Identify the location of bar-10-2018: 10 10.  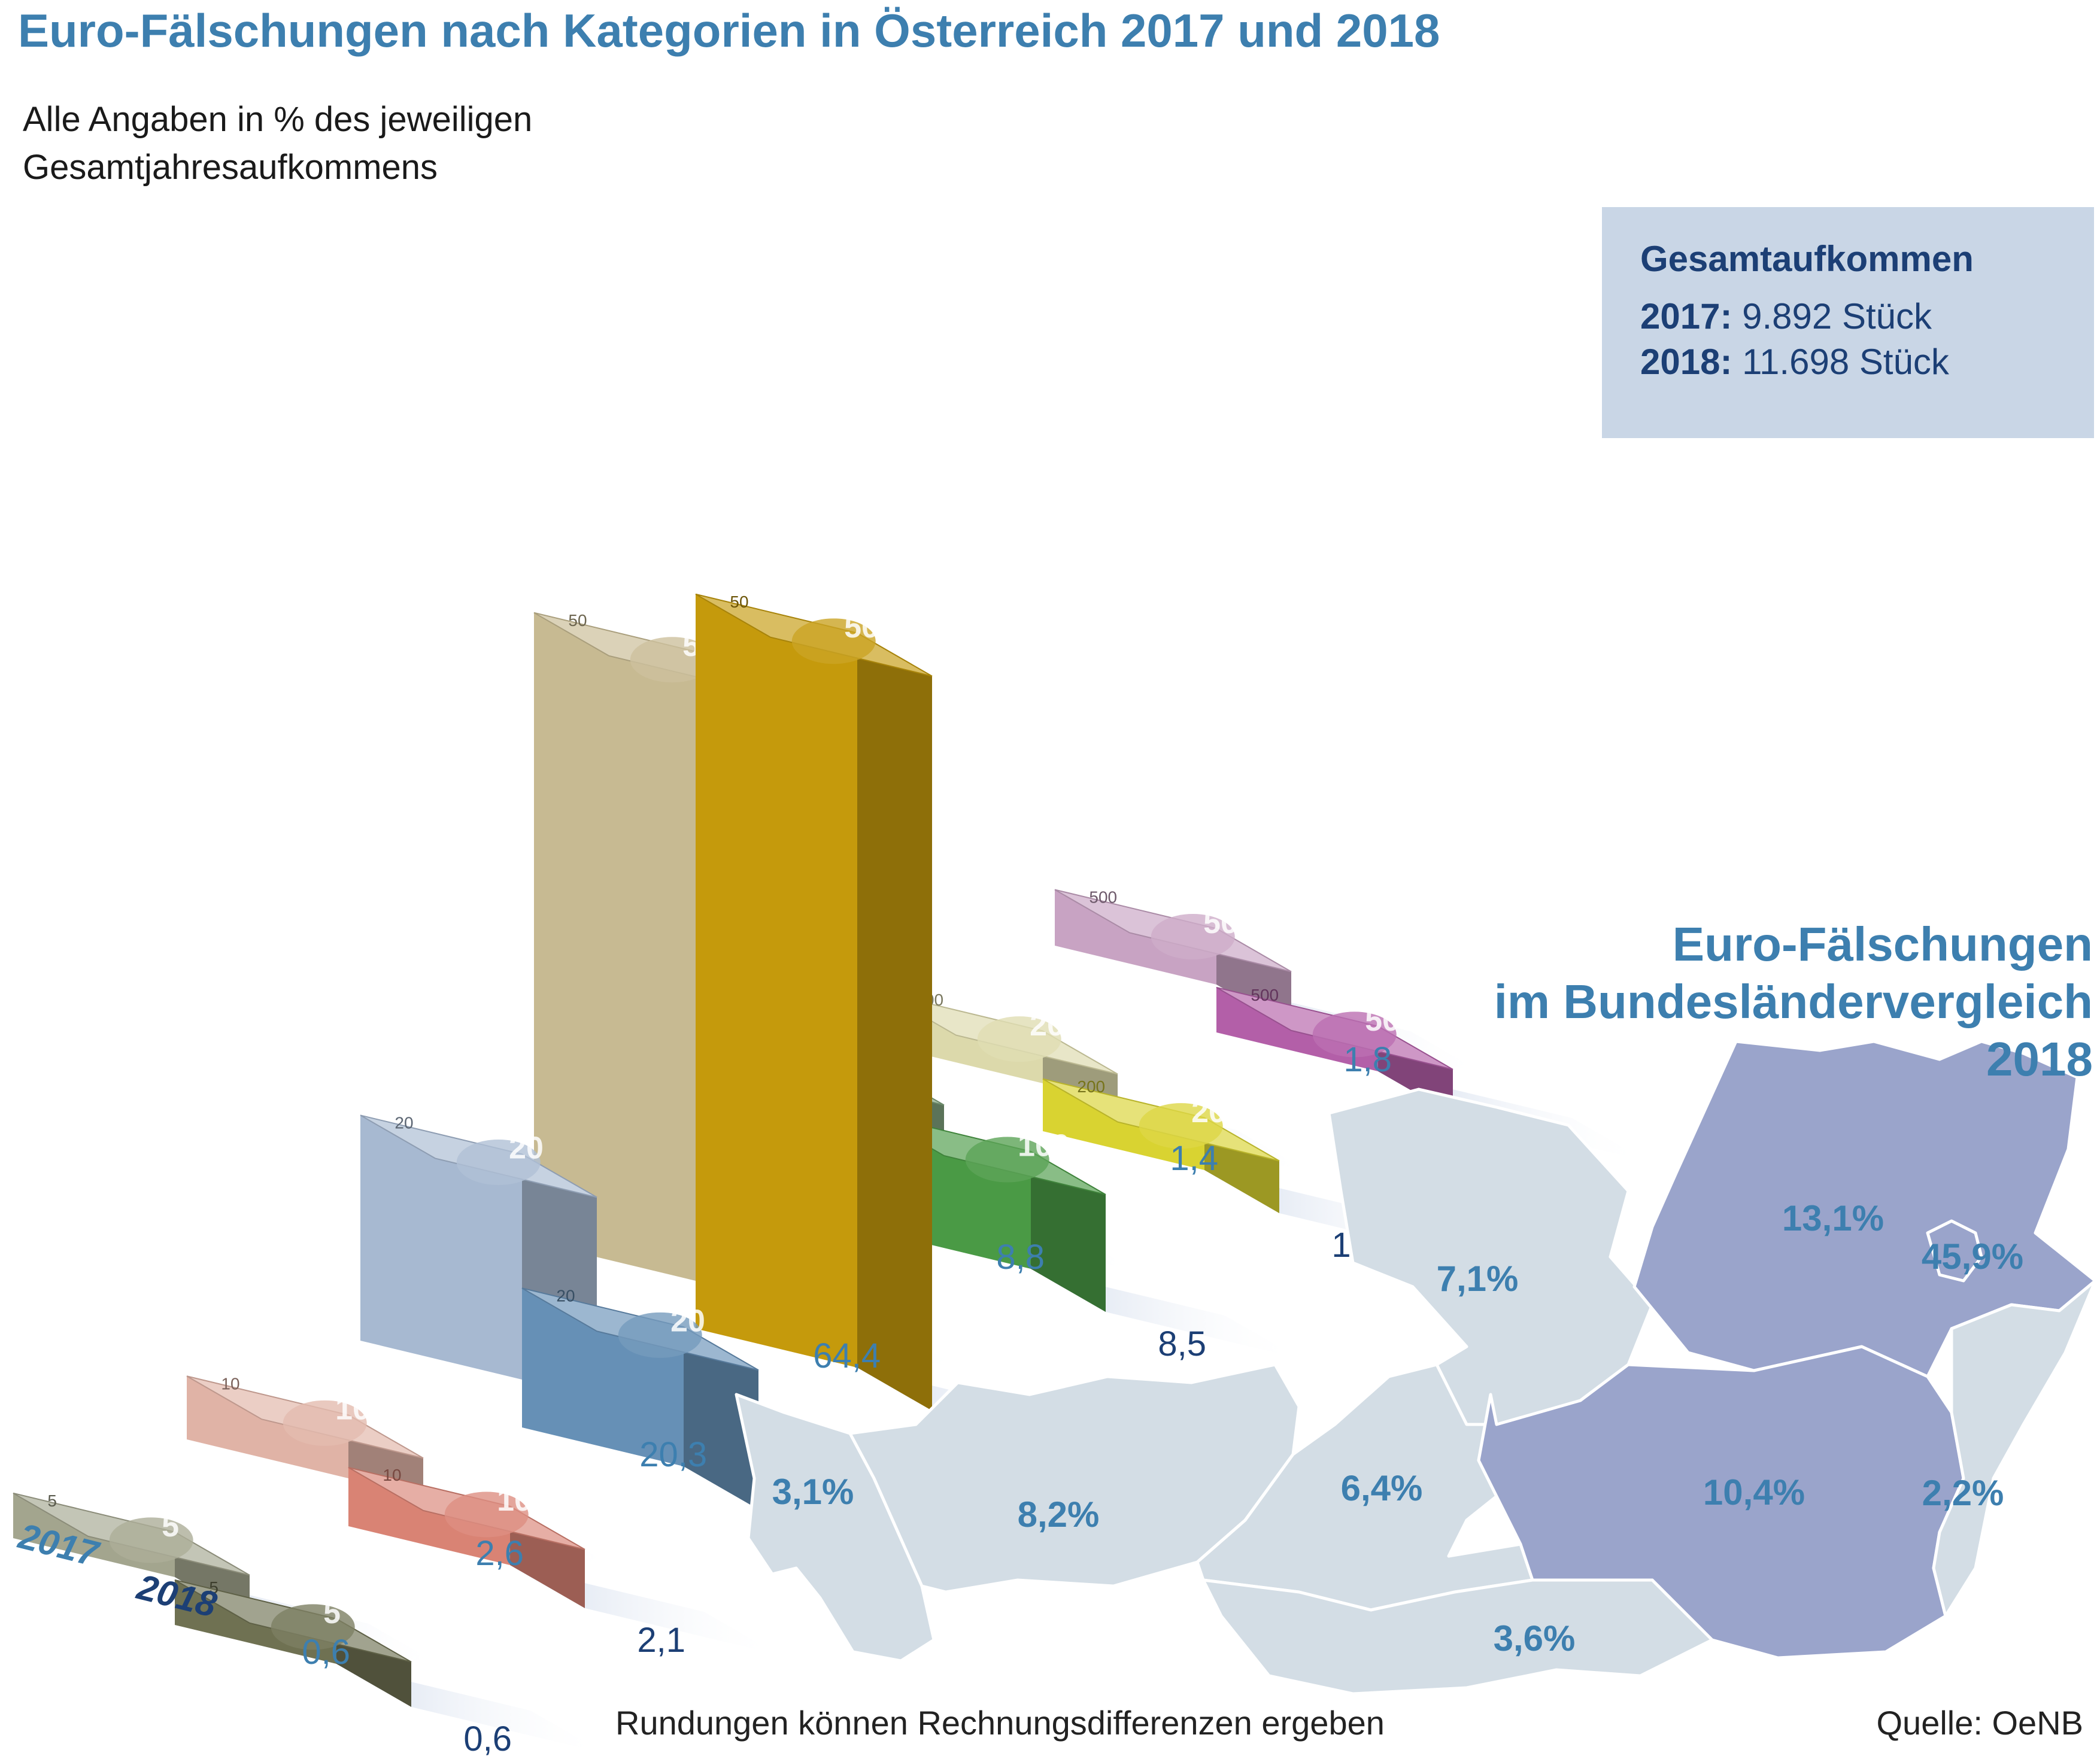
(466, 1537).